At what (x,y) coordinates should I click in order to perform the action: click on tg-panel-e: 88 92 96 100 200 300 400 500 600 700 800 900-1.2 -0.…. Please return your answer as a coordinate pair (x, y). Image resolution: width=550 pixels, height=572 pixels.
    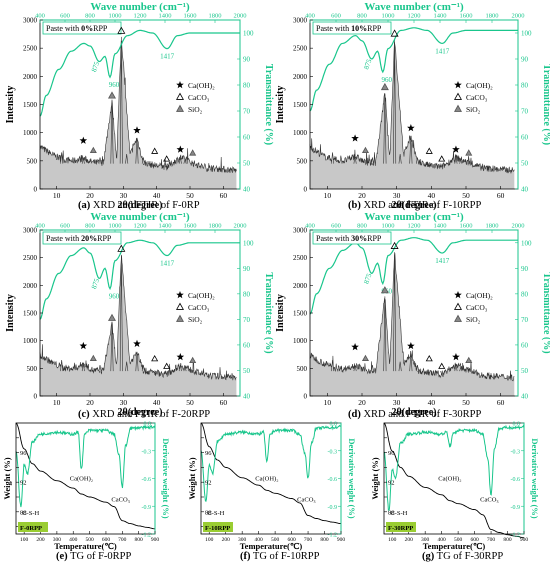
    Looking at the image, I should click on (86, 487).